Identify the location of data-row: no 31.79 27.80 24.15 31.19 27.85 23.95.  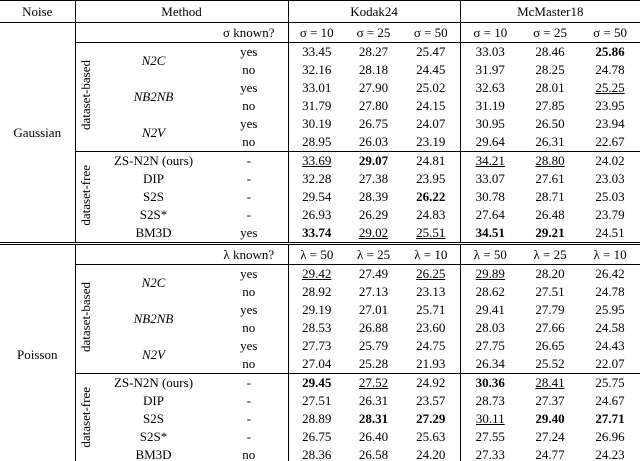
(320, 106).